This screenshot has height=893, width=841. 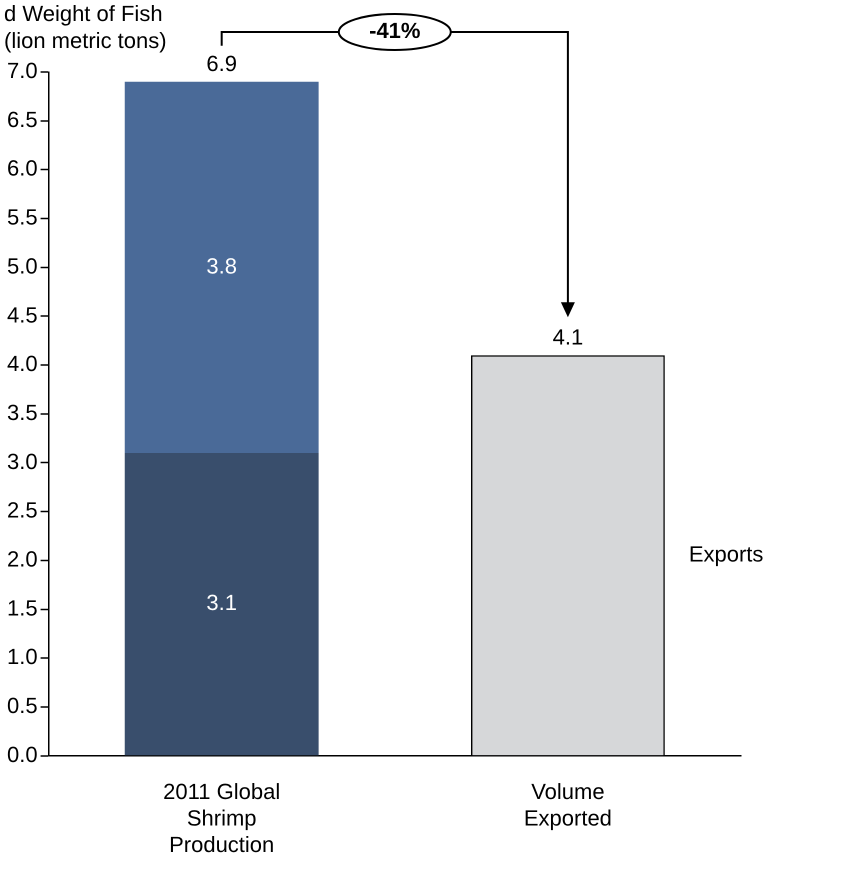 What do you see at coordinates (22, 217) in the screenshot?
I see `y-tick-label: 5.5` at bounding box center [22, 217].